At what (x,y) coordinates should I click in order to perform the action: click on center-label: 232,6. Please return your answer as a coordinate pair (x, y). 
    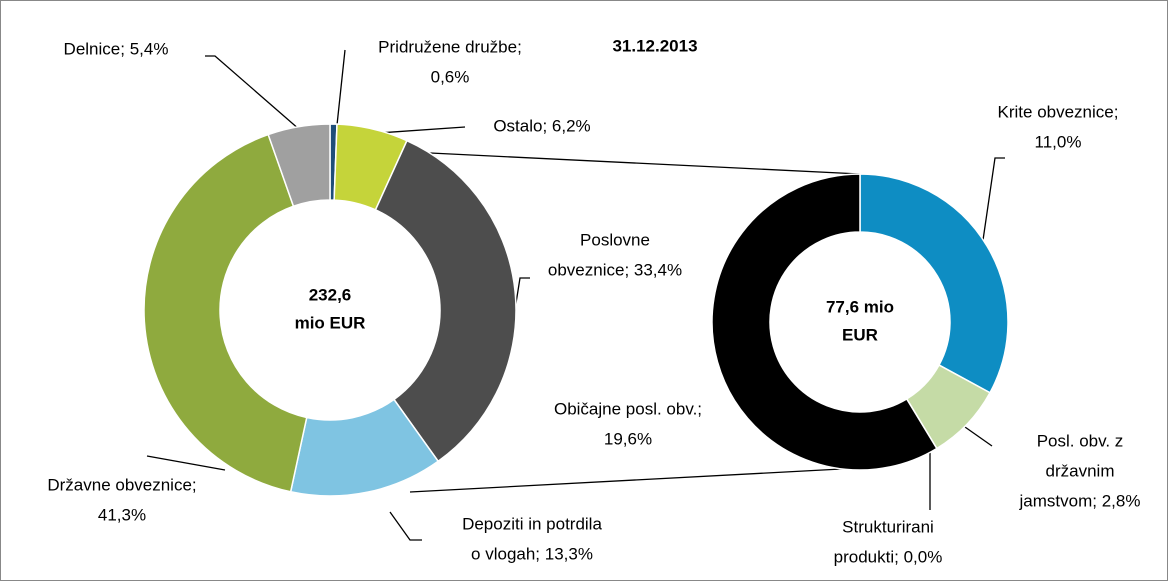
    Looking at the image, I should click on (330, 294).